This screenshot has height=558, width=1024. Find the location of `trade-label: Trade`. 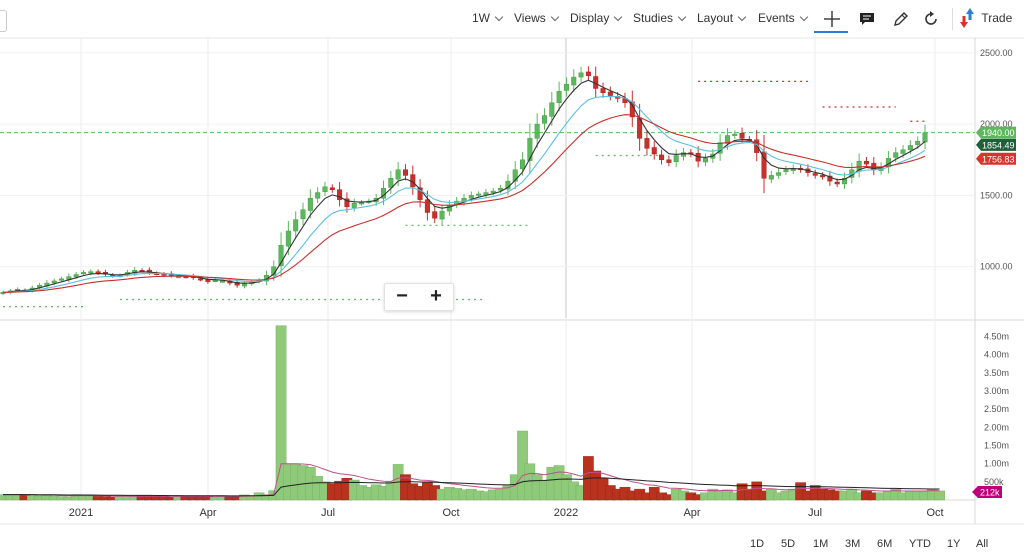

trade-label: Trade is located at coordinates (997, 18).